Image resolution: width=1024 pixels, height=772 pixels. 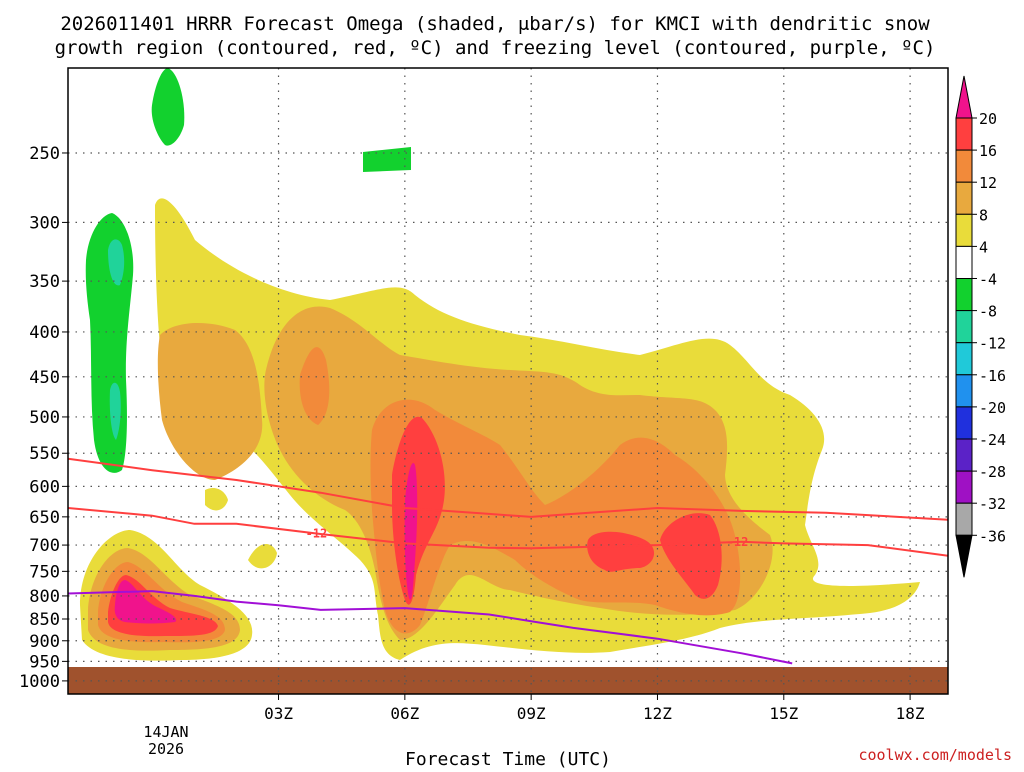 What do you see at coordinates (531, 713) in the screenshot?
I see `x-tick-label-09Z: 09Z` at bounding box center [531, 713].